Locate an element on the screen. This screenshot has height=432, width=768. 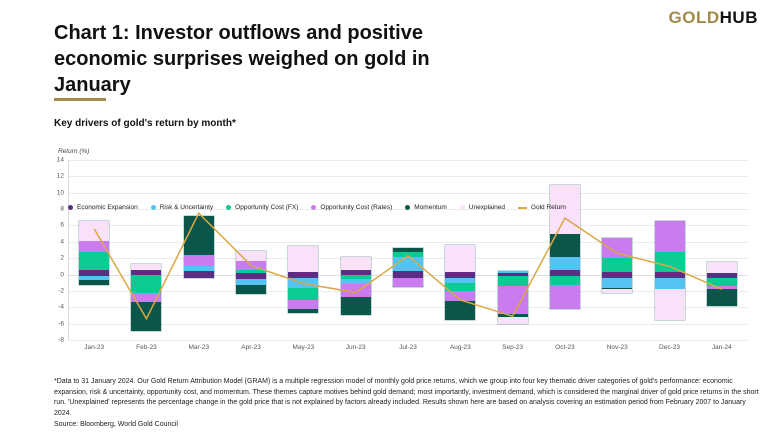
legend-item-fx: Opportunity Cost (FX) is located at coordinates (262, 207).